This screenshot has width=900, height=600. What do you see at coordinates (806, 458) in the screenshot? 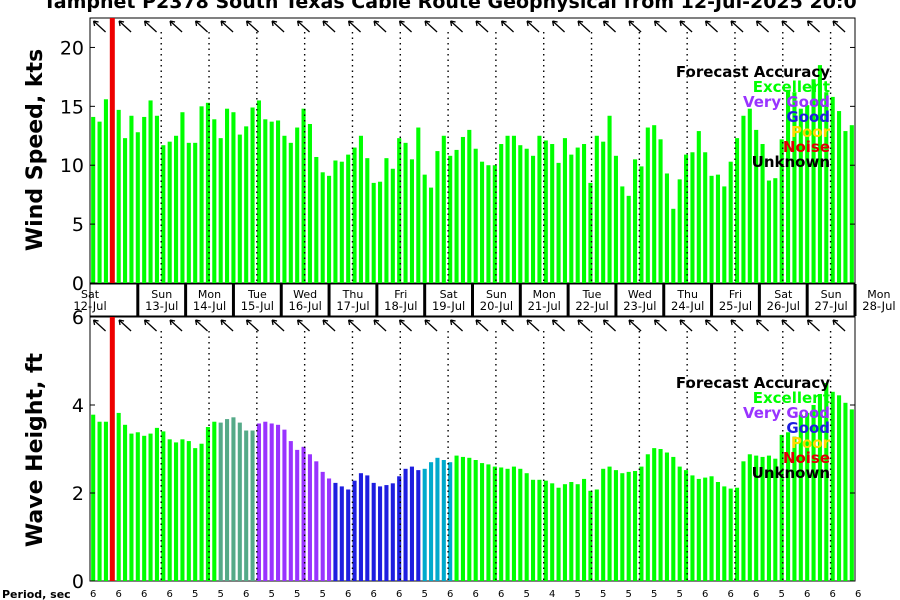
I see `legend-item: Noise` at bounding box center [806, 458].